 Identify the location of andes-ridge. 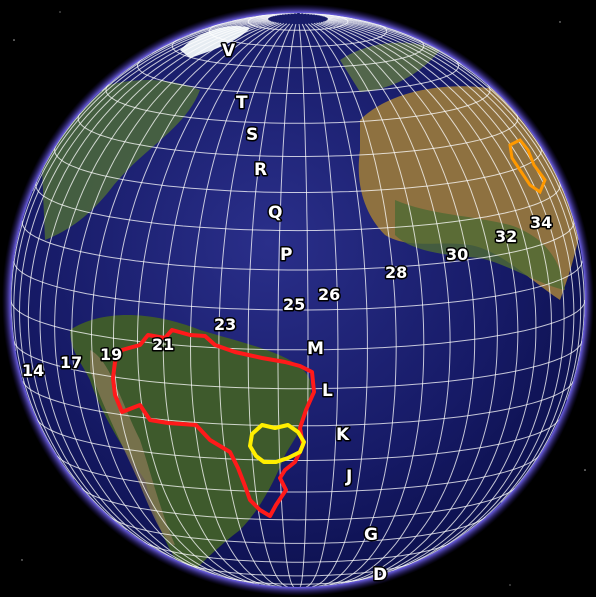
(132, 447).